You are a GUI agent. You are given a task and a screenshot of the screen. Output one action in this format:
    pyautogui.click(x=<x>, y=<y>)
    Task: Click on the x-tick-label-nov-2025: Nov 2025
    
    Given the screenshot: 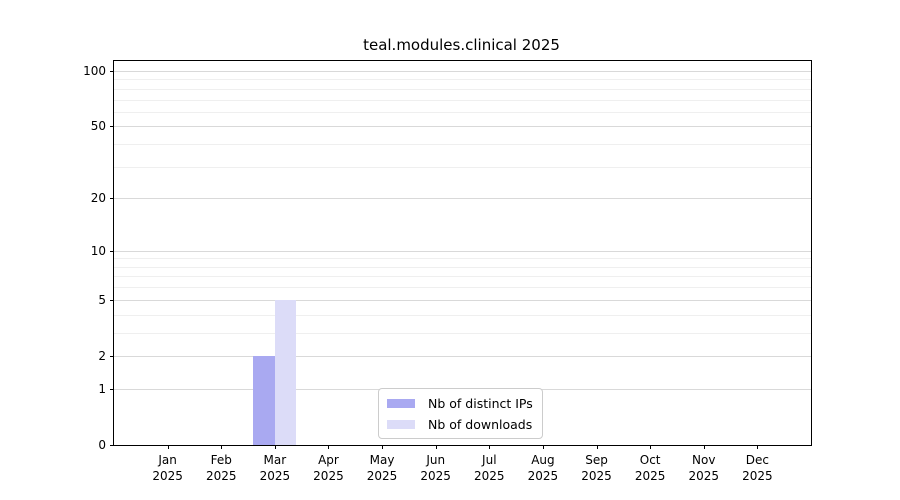 What is the action you would take?
    pyautogui.click(x=704, y=468)
    